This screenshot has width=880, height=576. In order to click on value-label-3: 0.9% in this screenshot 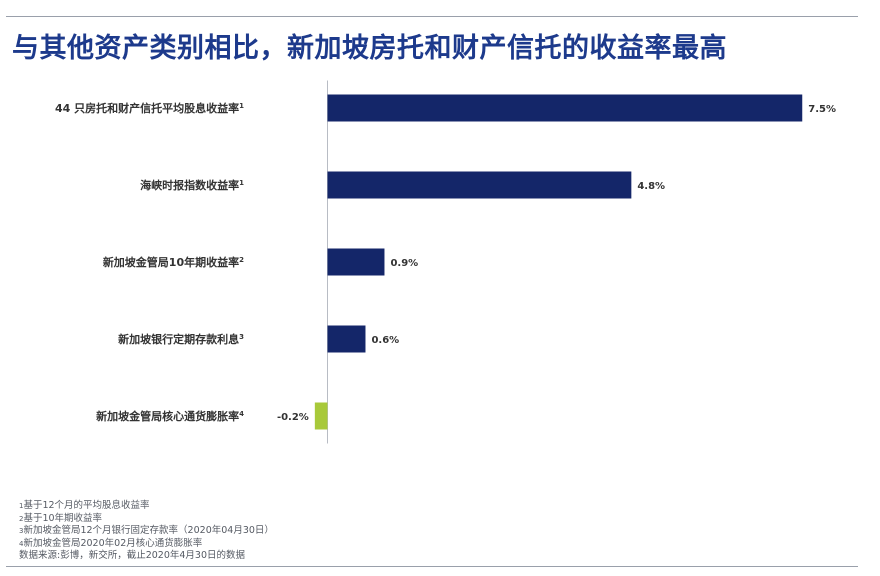, I will do `click(404, 263)`.